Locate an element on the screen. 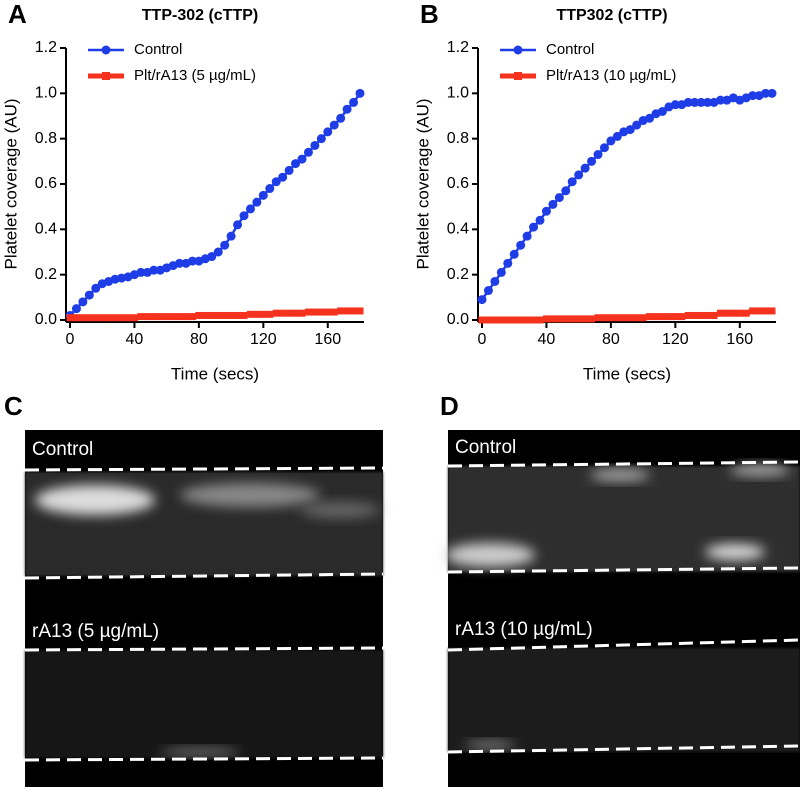 The width and height of the screenshot is (800, 792). x-tick-label: 40 is located at coordinates (135, 339).